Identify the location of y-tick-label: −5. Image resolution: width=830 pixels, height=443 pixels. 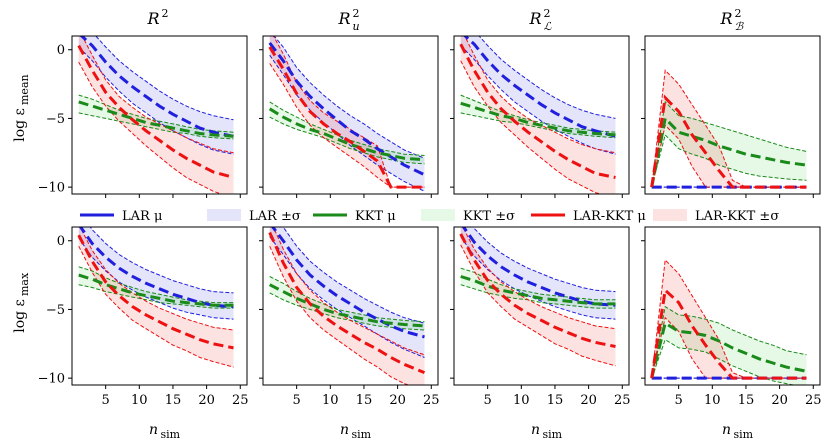
(55, 310).